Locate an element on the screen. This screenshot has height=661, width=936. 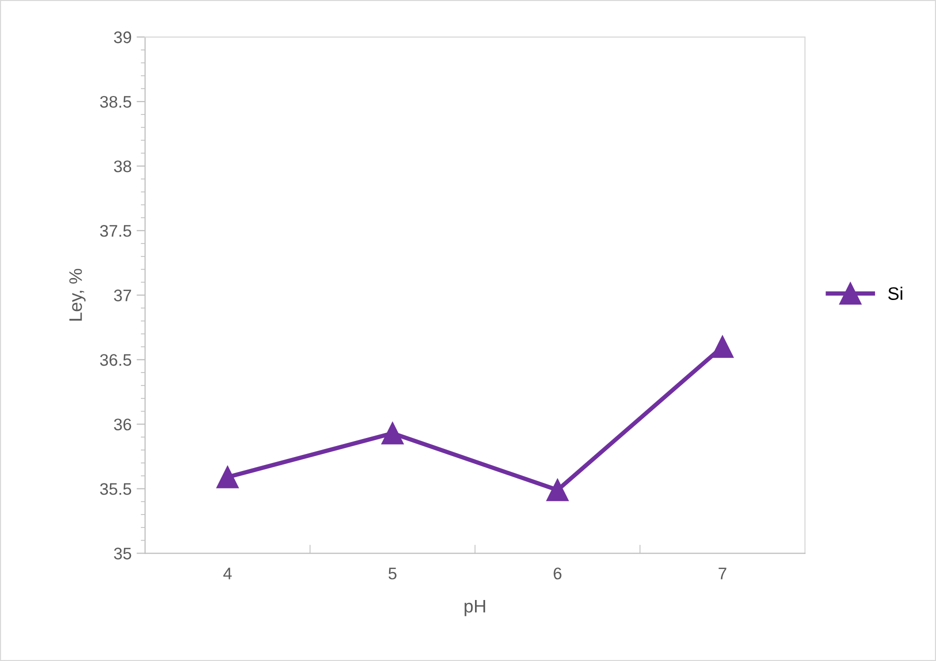
y-tick-label: 37 is located at coordinates (123, 296).